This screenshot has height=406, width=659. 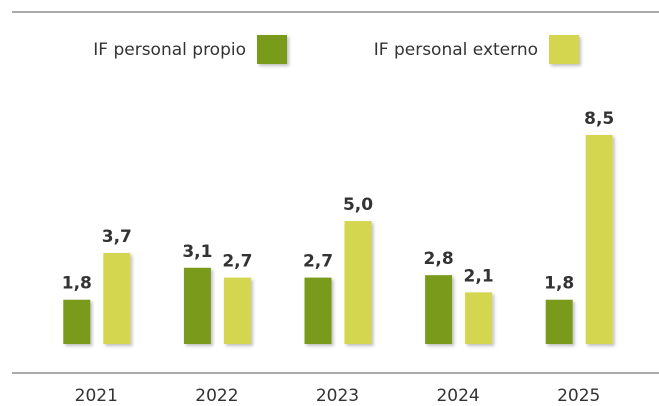 I want to click on x-tick-label: 2023, so click(x=337, y=396).